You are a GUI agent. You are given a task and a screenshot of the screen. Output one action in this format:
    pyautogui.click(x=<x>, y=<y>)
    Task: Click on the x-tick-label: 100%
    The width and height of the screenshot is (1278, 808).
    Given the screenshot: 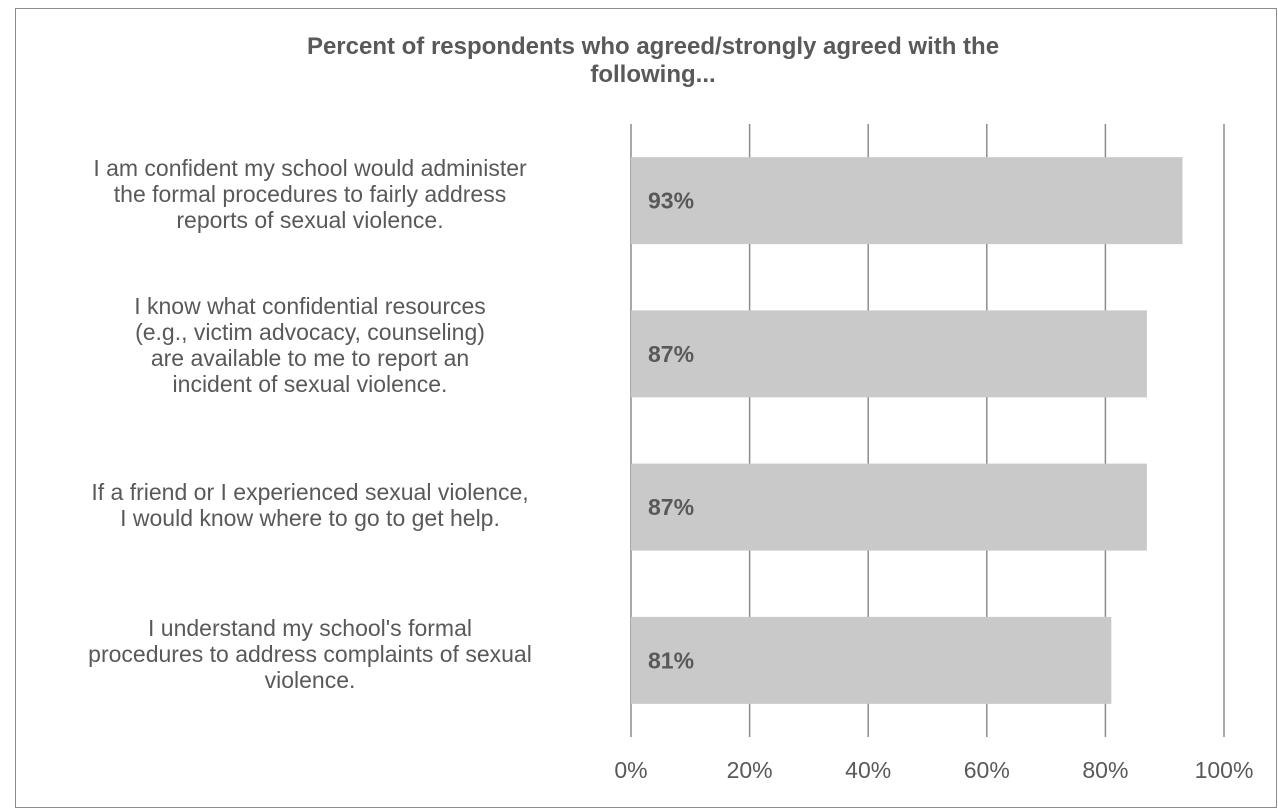 What is the action you would take?
    pyautogui.click(x=1224, y=770)
    